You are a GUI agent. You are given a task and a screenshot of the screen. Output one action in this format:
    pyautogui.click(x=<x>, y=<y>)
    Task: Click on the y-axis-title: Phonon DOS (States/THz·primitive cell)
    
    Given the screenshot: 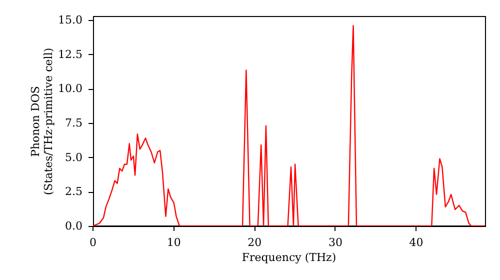 What is the action you would take?
    pyautogui.click(x=42, y=122)
    